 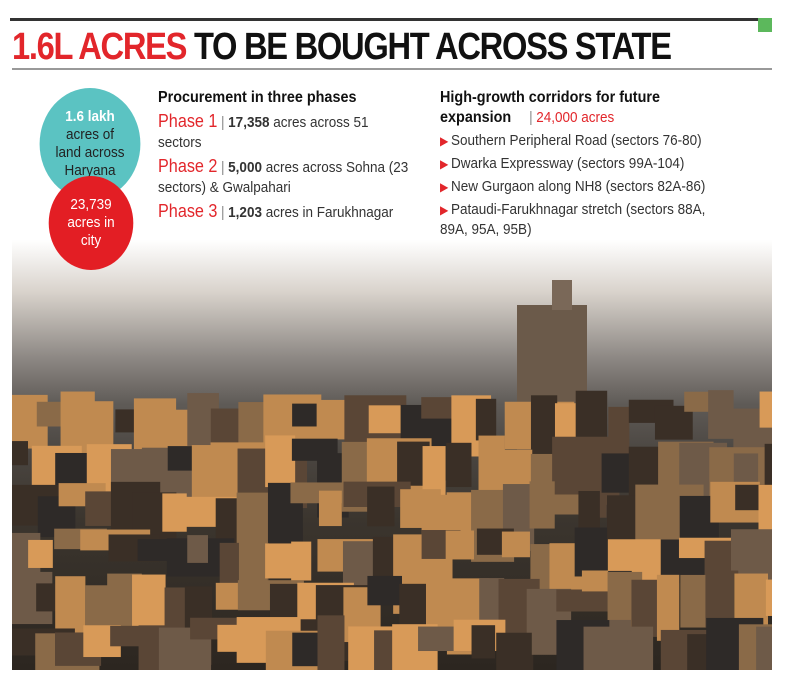 I want to click on corridors-total: 24,000 acres, so click(x=575, y=117).